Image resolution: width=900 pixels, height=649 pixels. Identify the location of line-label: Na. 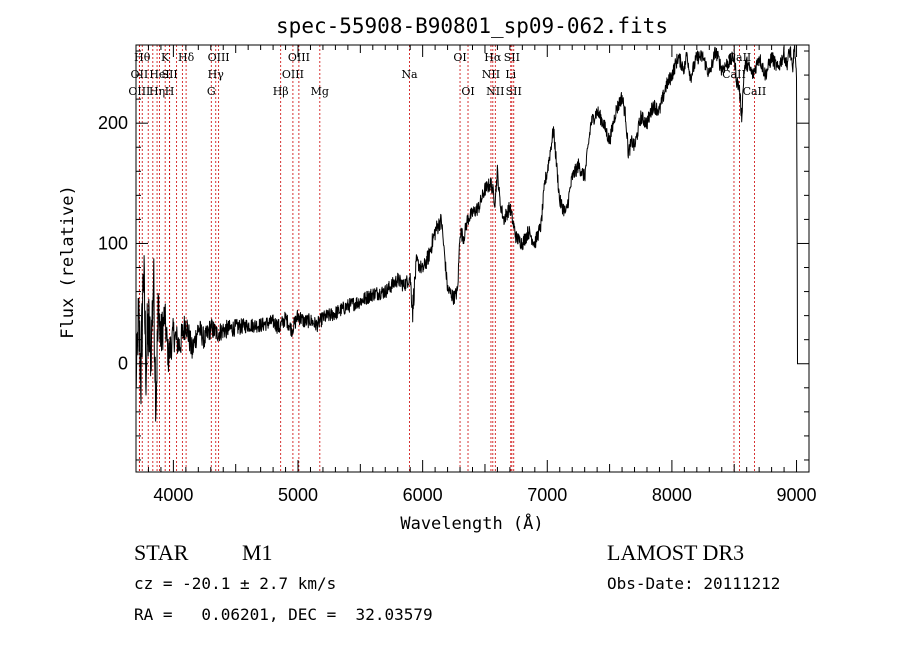
(409, 74).